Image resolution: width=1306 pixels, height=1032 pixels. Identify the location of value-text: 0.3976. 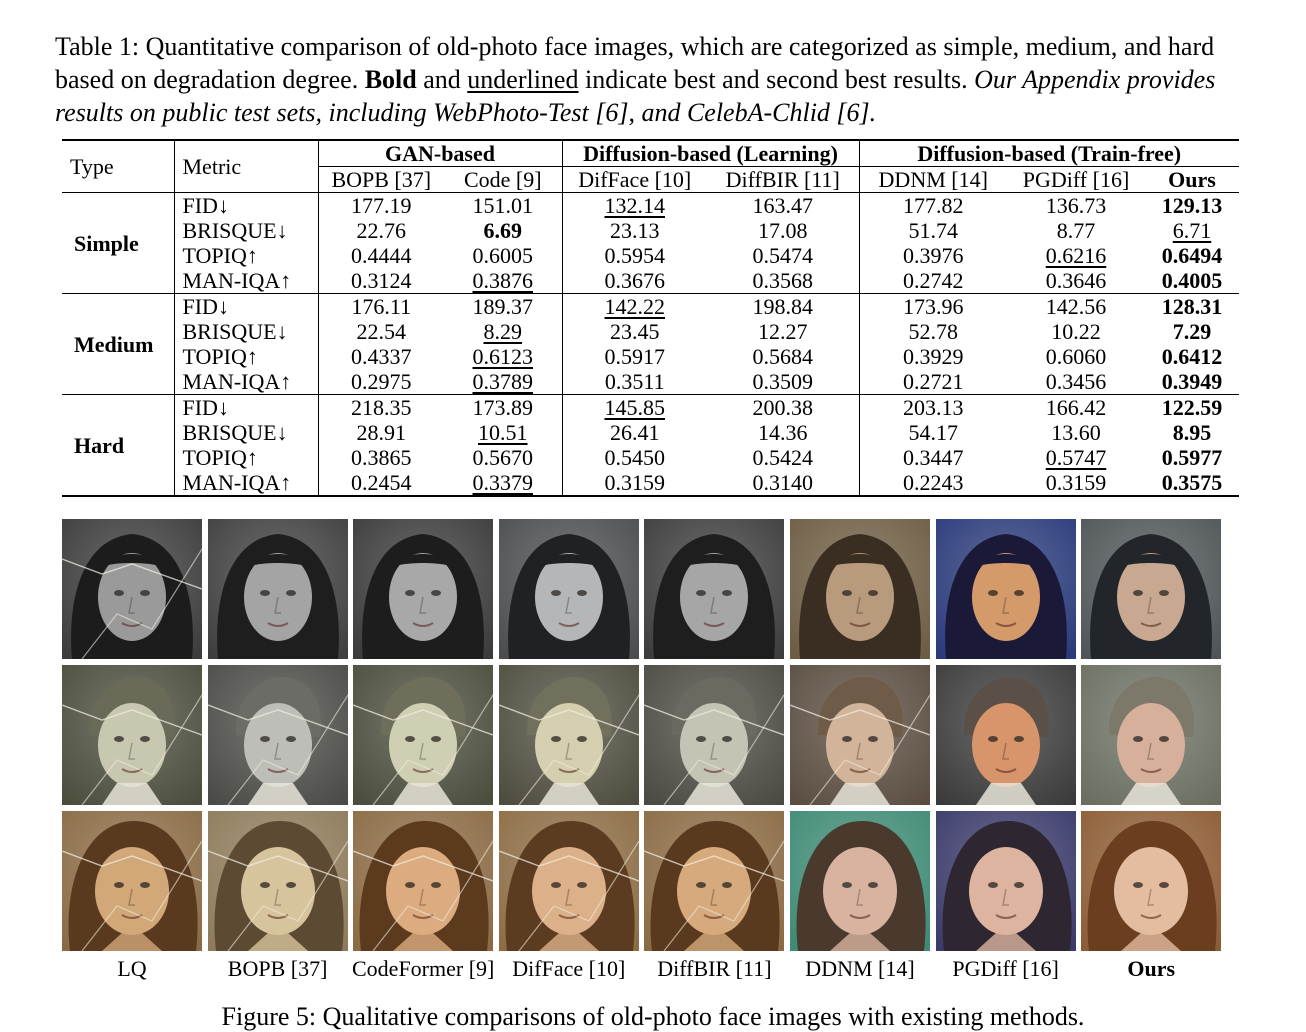
(933, 255).